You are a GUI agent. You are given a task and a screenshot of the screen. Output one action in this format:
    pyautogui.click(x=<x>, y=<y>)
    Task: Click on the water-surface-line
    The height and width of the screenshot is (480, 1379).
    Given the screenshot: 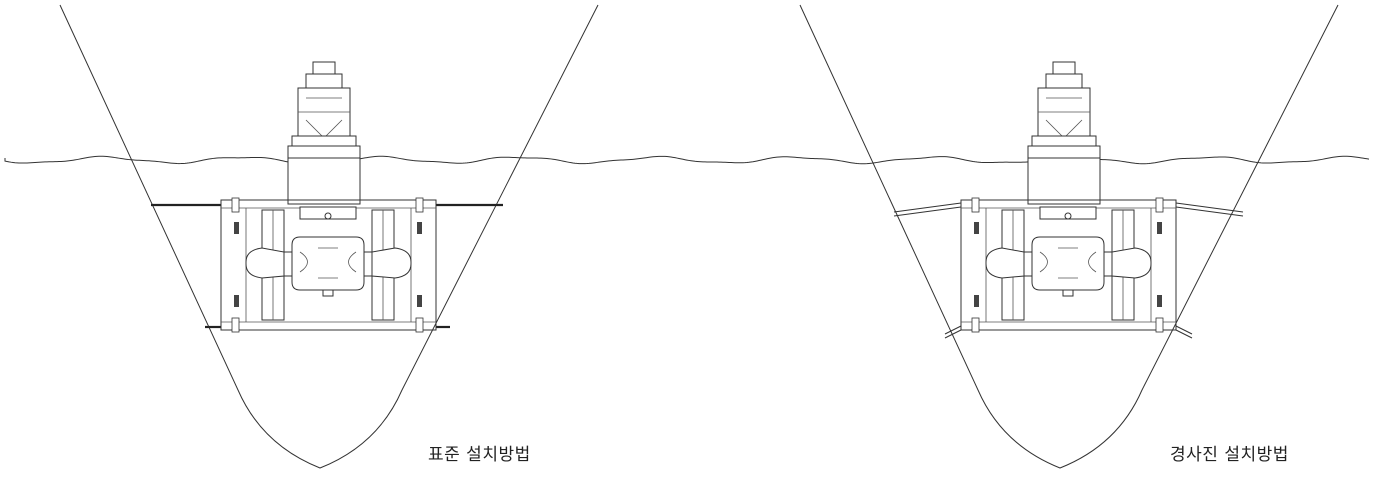 What is the action you would take?
    pyautogui.click(x=687, y=160)
    